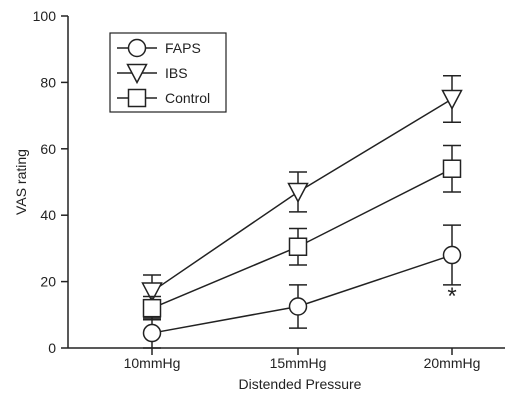  What do you see at coordinates (152, 74) in the screenshot?
I see `legend-item-ibs: IBS` at bounding box center [152, 74].